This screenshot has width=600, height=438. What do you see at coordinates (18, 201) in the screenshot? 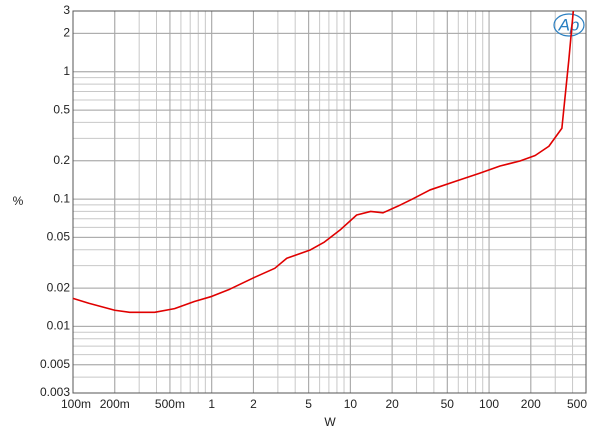
I see `y-axis-label: %` at bounding box center [18, 201].